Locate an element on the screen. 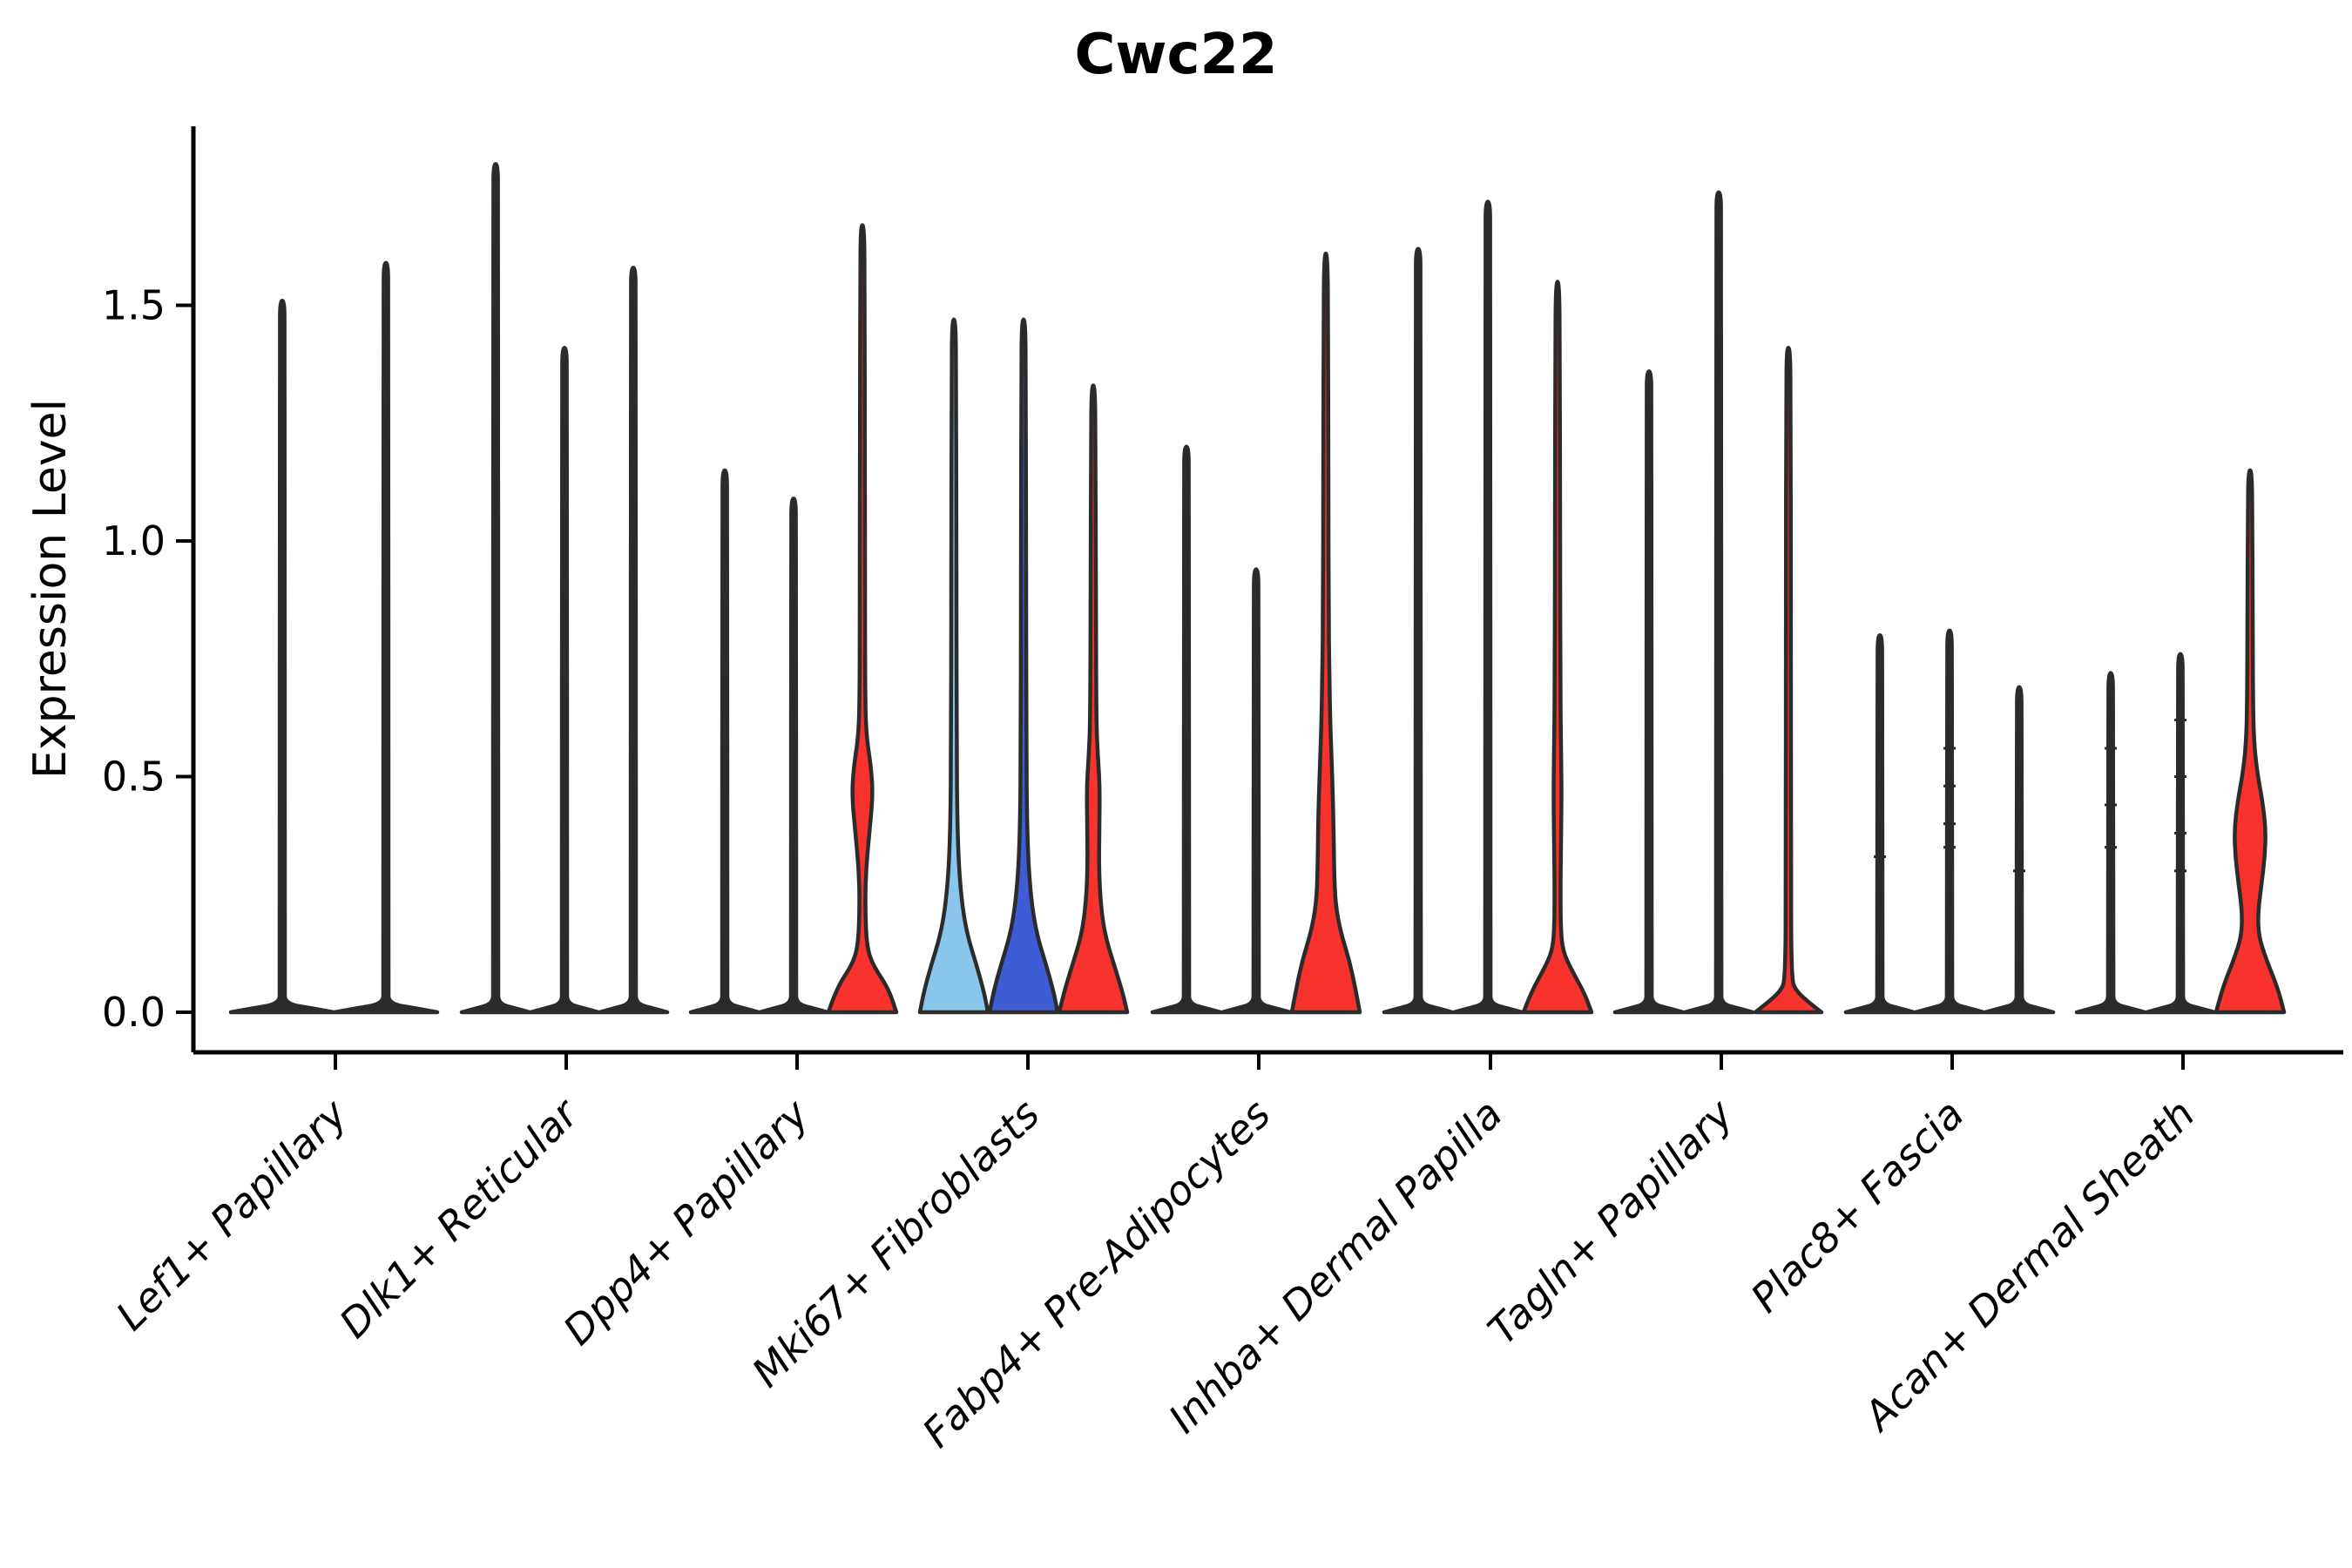 The image size is (2352, 1568). y-tick-label: 0.0 is located at coordinates (134, 1013).